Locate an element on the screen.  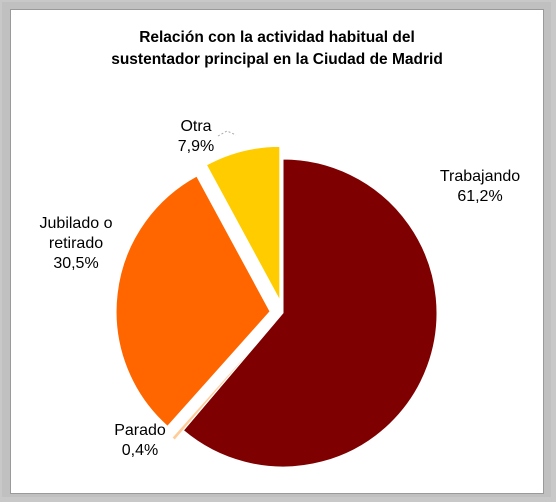
slice-category-label: Trabajando is located at coordinates (480, 176).